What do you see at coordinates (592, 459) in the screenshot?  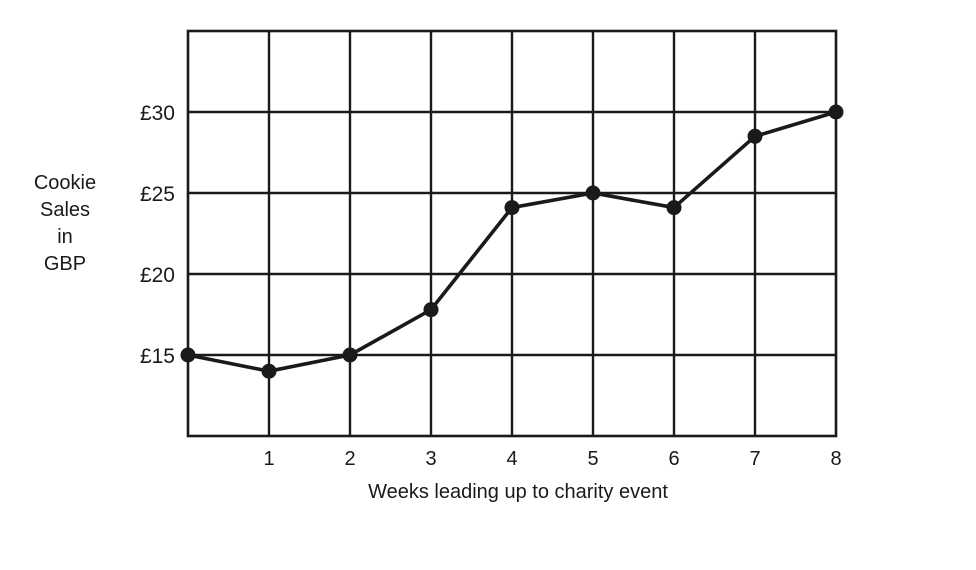 I see `x-tick-label: 5` at bounding box center [592, 459].